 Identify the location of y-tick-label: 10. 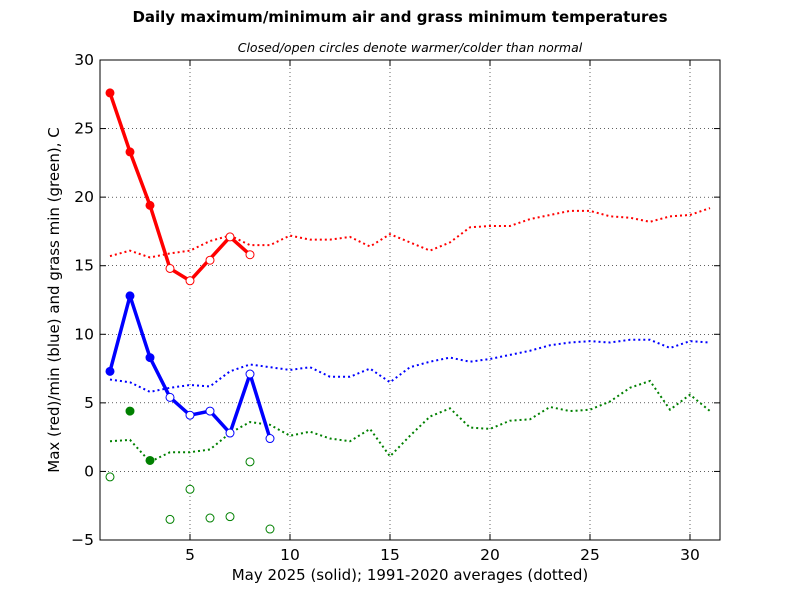
(84, 334).